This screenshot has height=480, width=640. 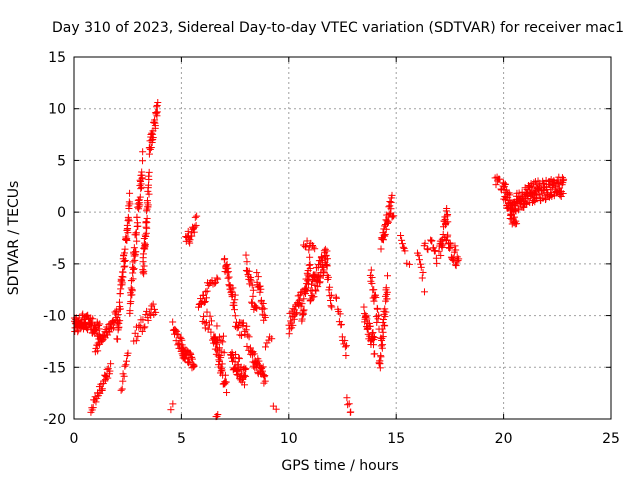 What do you see at coordinates (57, 110) in the screenshot?
I see `y-tick-label: 10` at bounding box center [57, 110].